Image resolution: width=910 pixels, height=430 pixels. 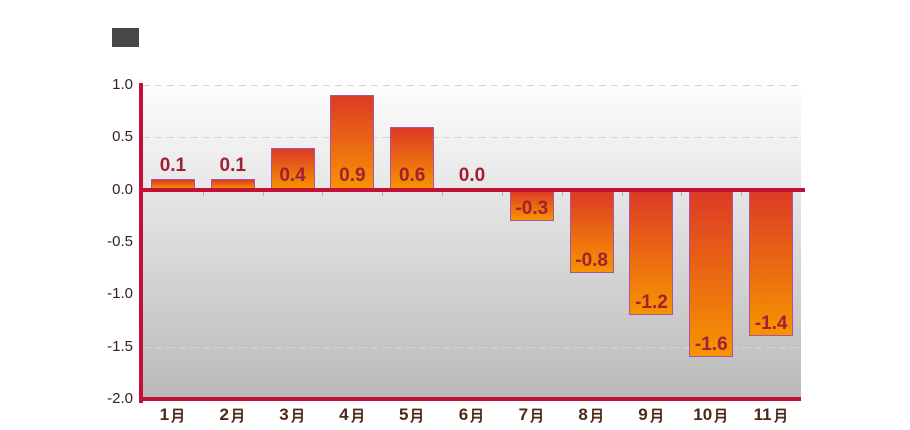 What do you see at coordinates (463, 414) in the screenshot?
I see `x-tick-number: 6` at bounding box center [463, 414].